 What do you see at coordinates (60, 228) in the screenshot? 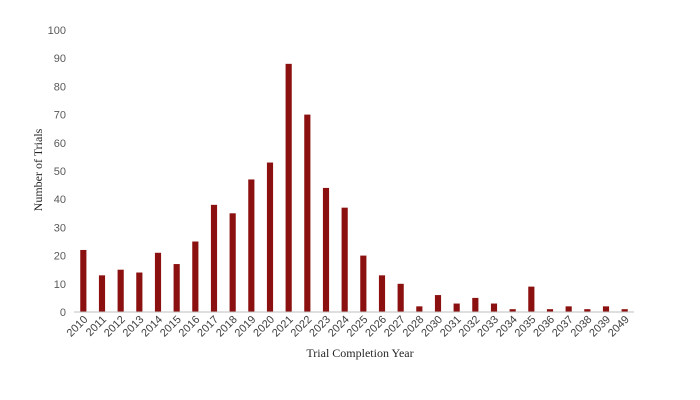
I see `y-tick-label: 30` at bounding box center [60, 228].